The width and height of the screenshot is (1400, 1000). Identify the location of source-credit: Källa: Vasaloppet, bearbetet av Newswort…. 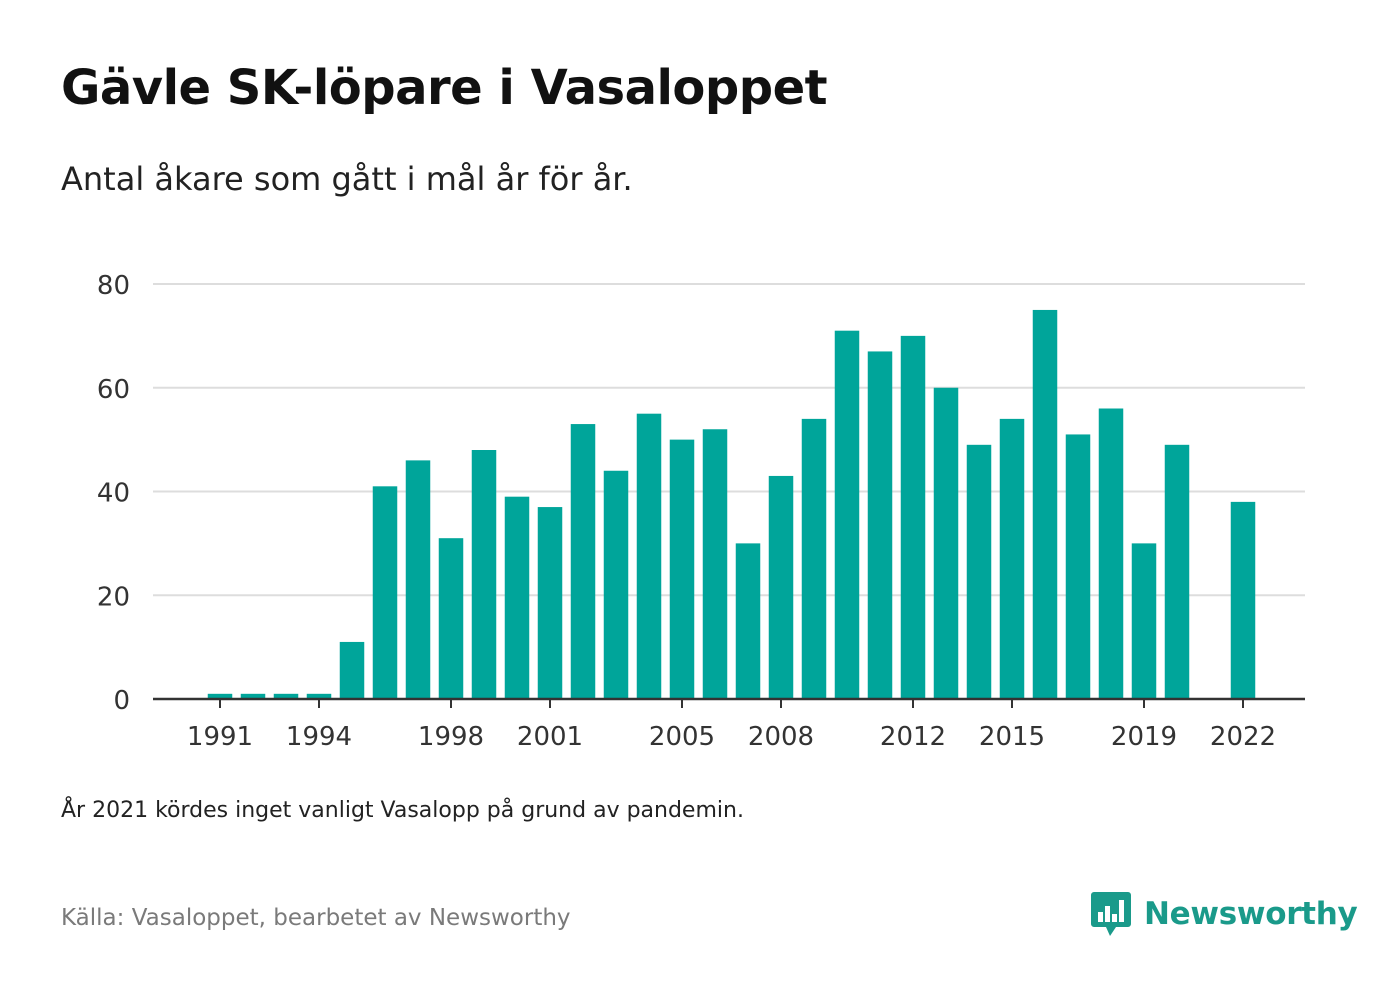
(316, 918).